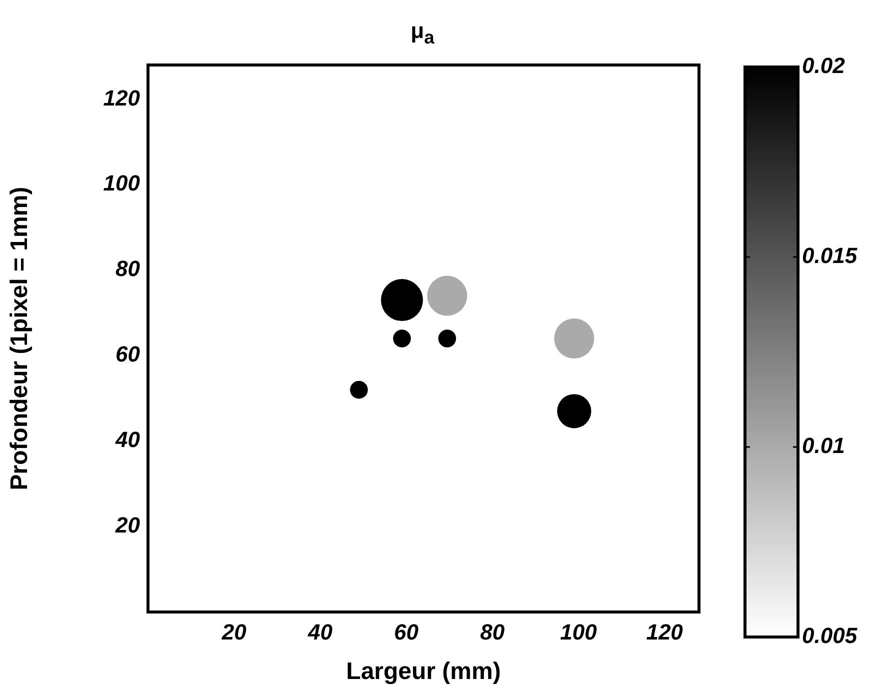 The image size is (874, 691). What do you see at coordinates (127, 439) in the screenshot?
I see `y-tick-label: 40` at bounding box center [127, 439].